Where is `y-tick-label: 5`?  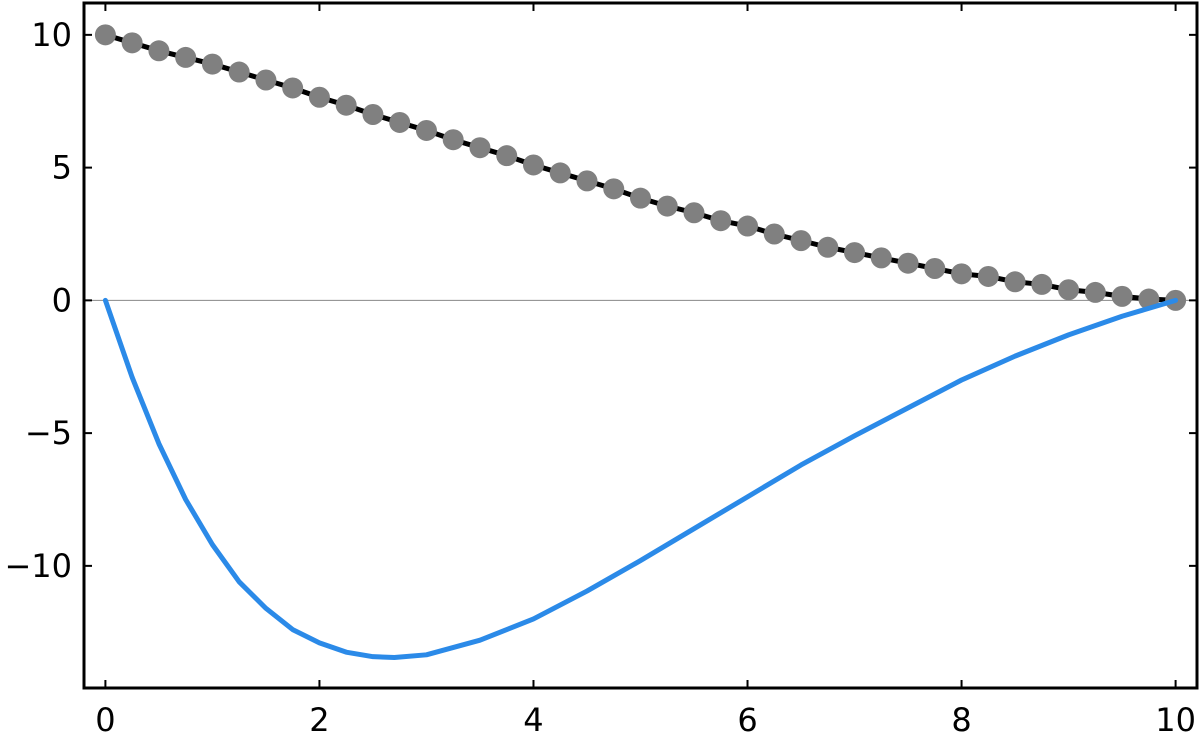
y-tick-label: 5 is located at coordinates (62, 168).